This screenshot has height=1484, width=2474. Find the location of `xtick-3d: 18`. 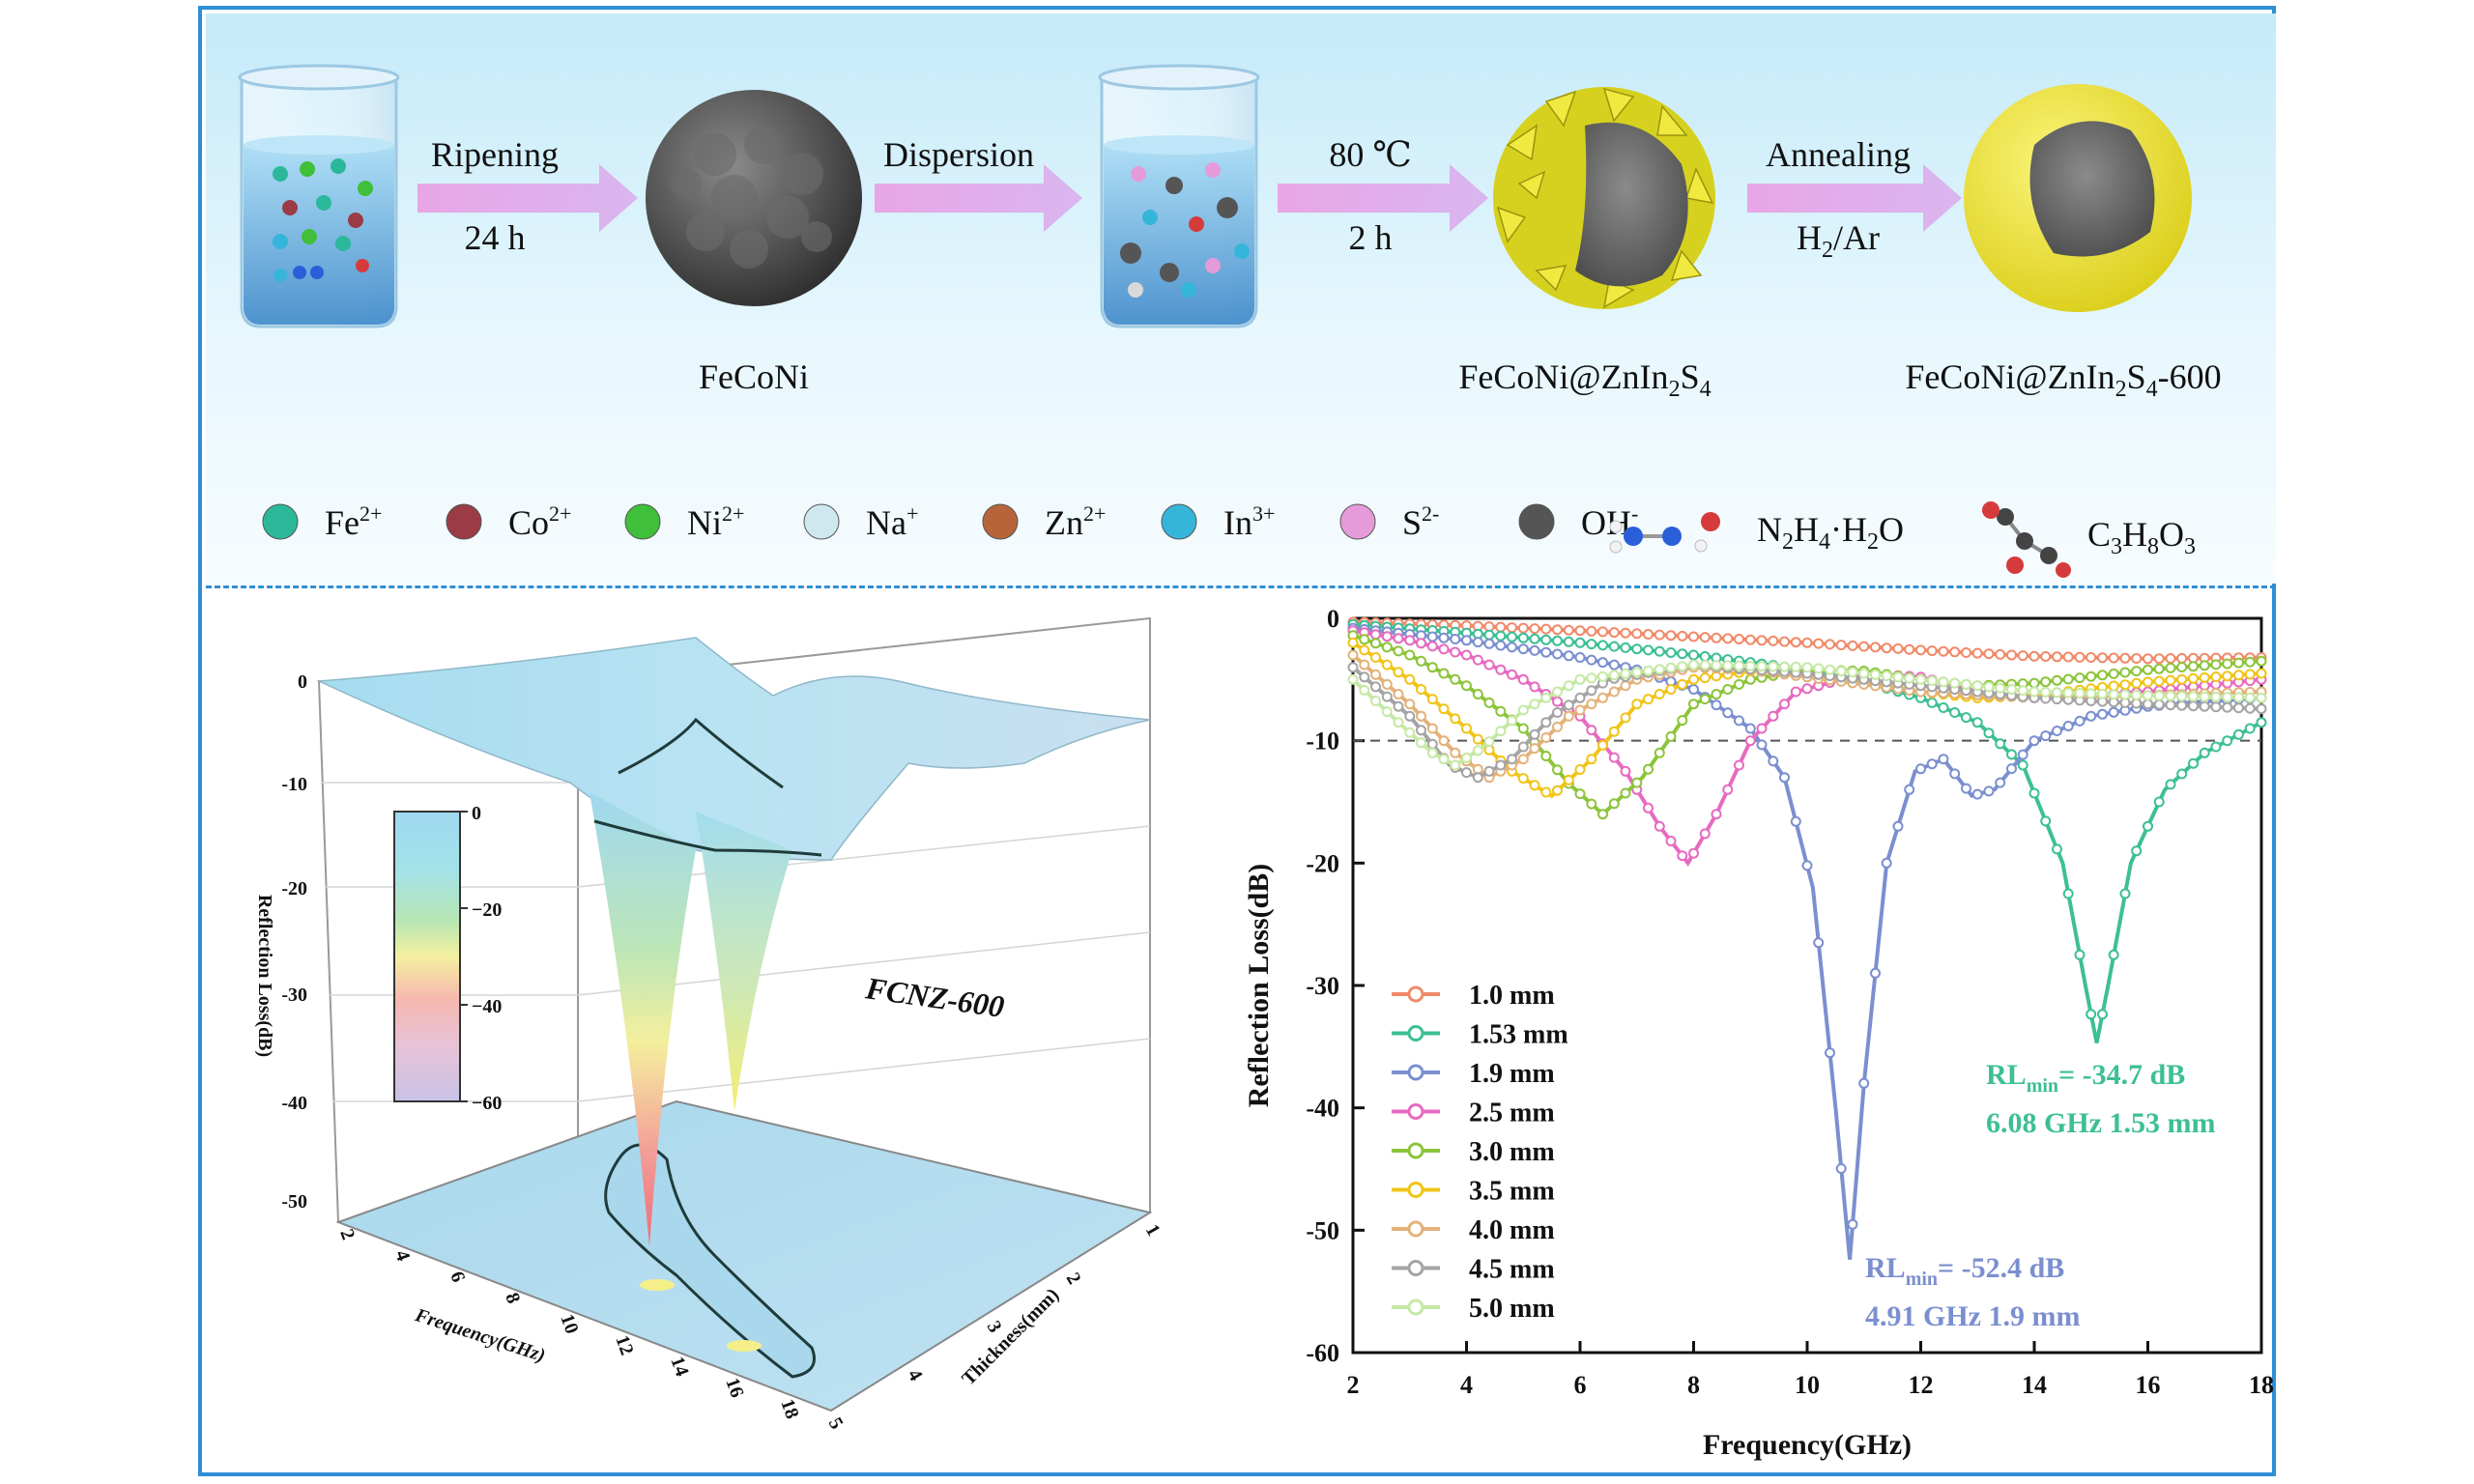

xtick-3d: 18 is located at coordinates (790, 1409).